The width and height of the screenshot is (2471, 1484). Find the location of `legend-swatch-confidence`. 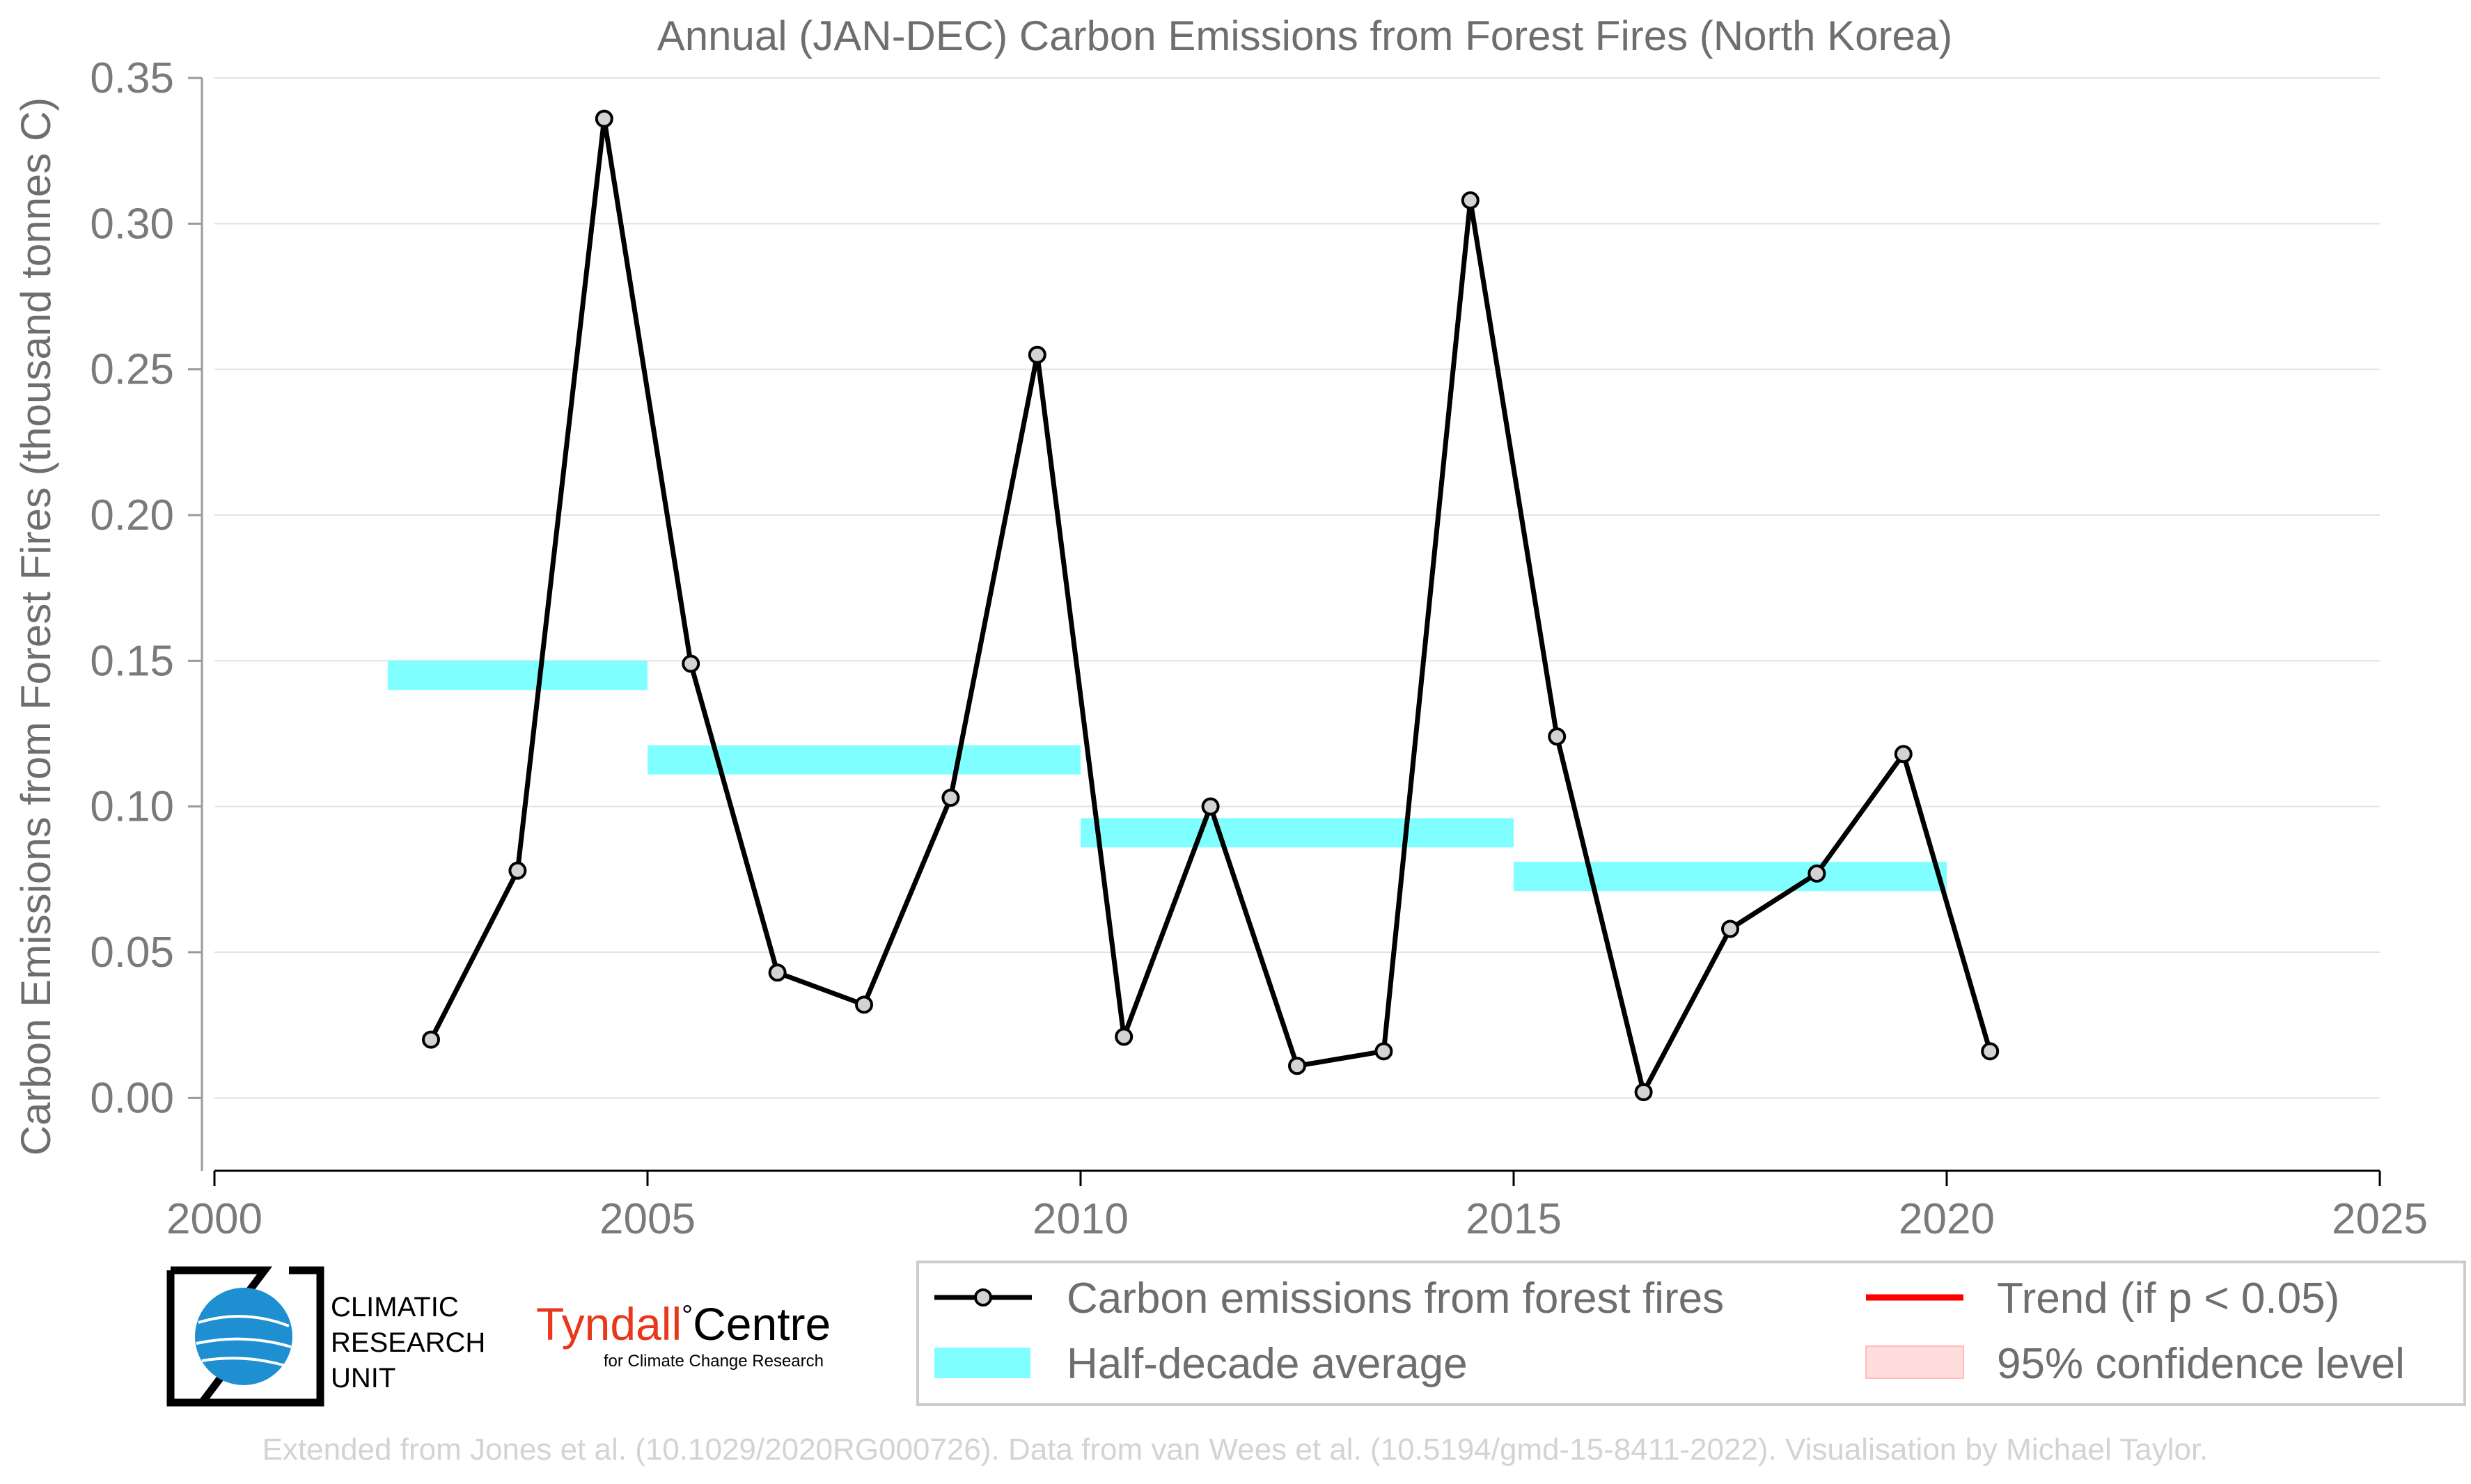

legend-swatch-confidence is located at coordinates (1914, 1362).